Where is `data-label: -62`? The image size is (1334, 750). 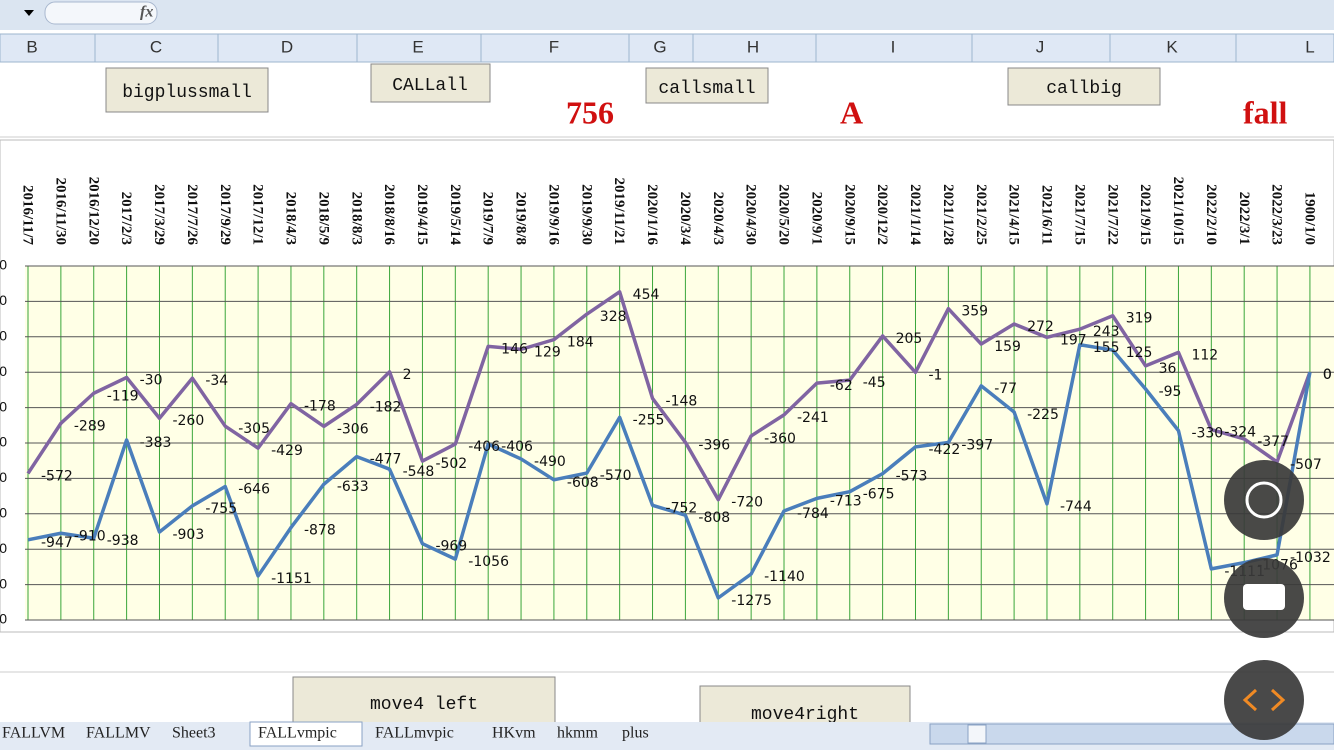 data-label: -62 is located at coordinates (841, 386).